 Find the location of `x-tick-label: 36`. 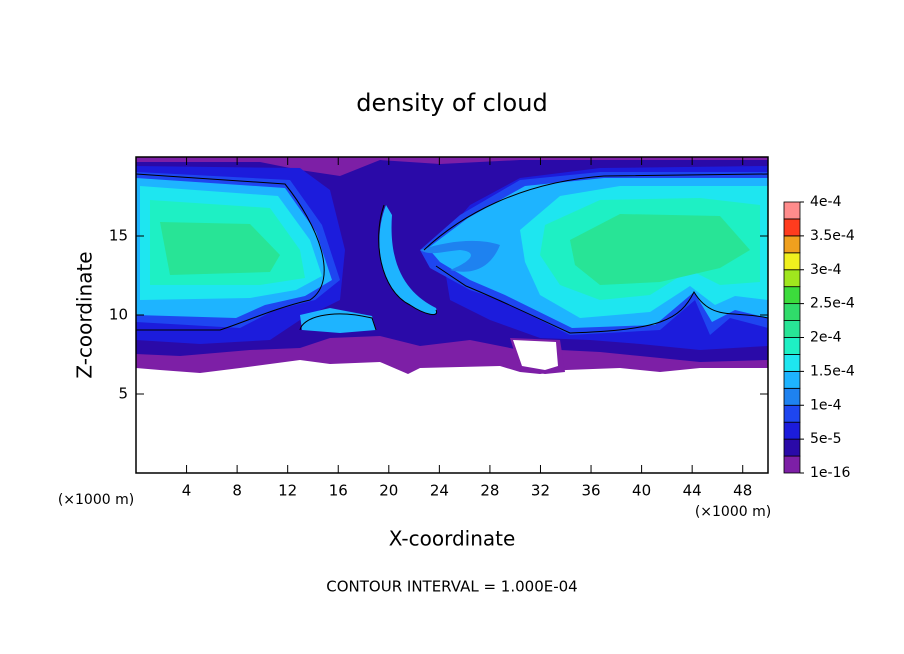

x-tick-label: 36 is located at coordinates (590, 491).